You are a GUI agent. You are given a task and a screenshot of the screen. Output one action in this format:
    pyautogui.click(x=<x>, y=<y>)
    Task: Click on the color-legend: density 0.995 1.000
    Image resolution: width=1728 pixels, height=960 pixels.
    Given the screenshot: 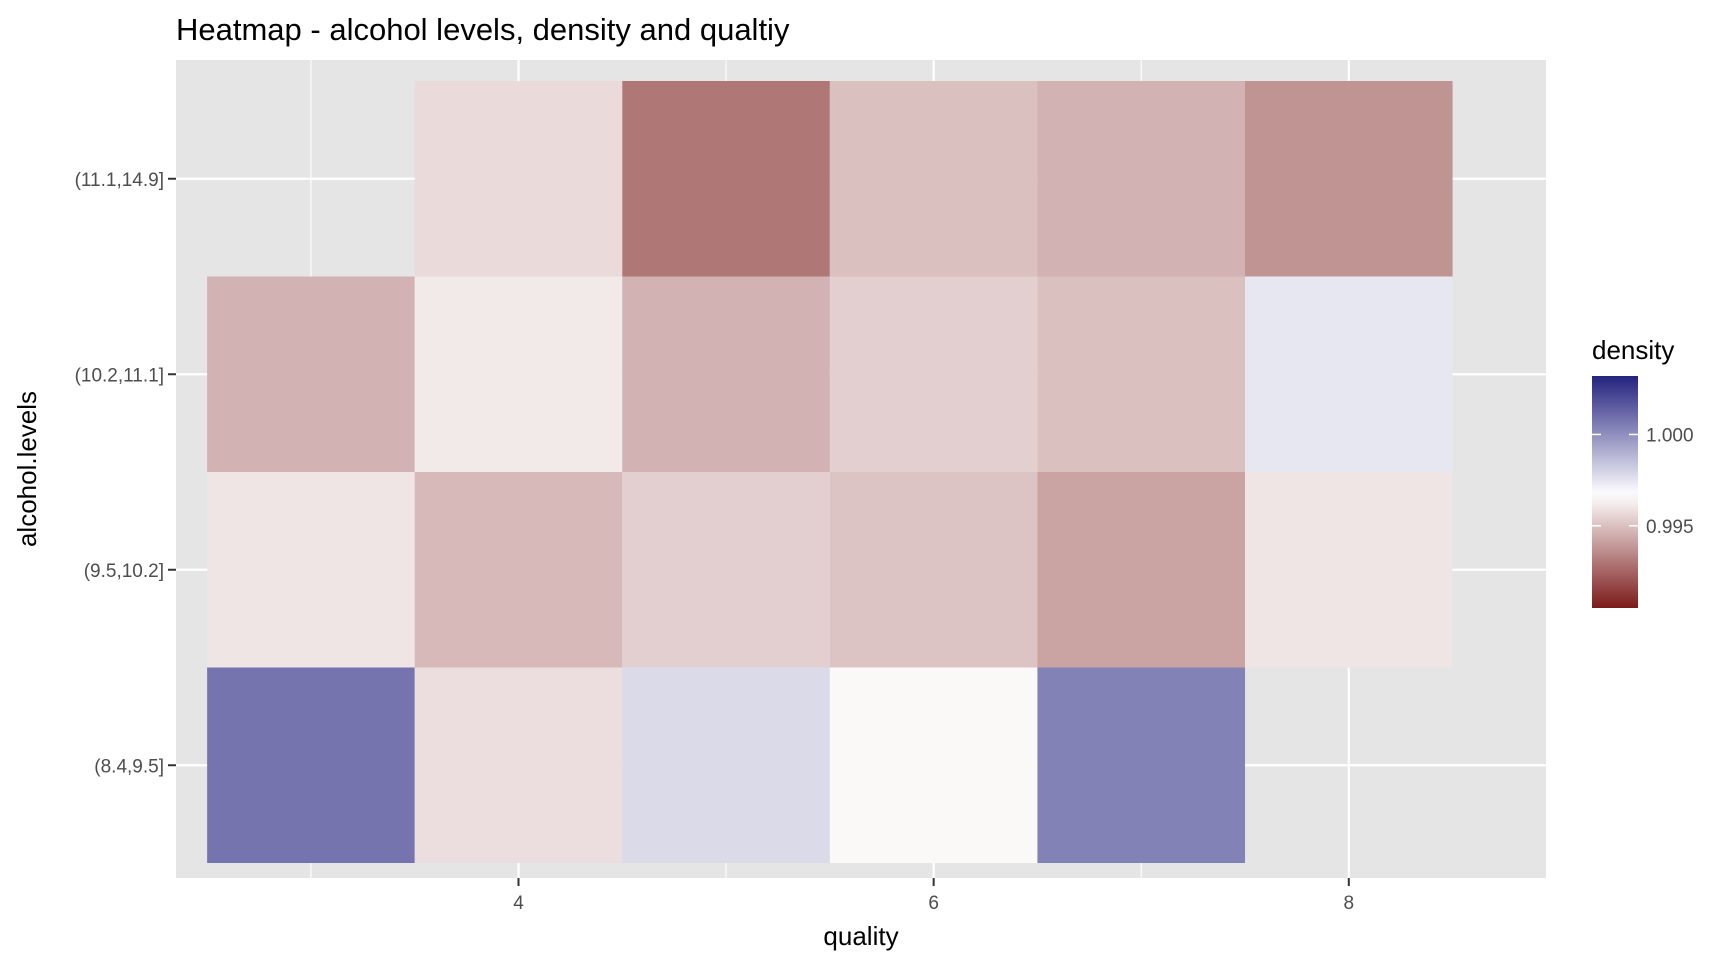 What is the action you would take?
    pyautogui.click(x=1643, y=471)
    